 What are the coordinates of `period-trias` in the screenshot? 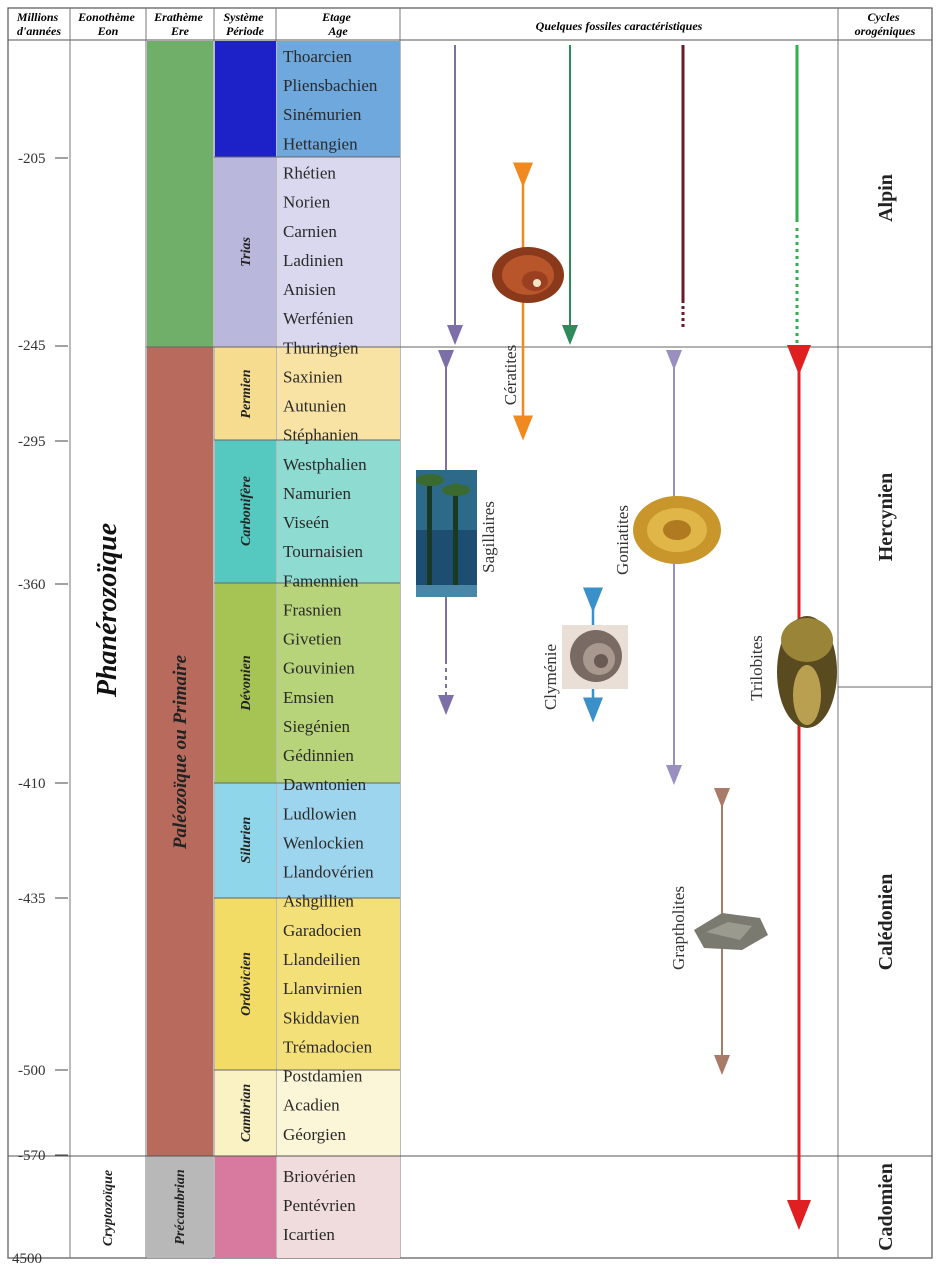 It's located at (245, 252).